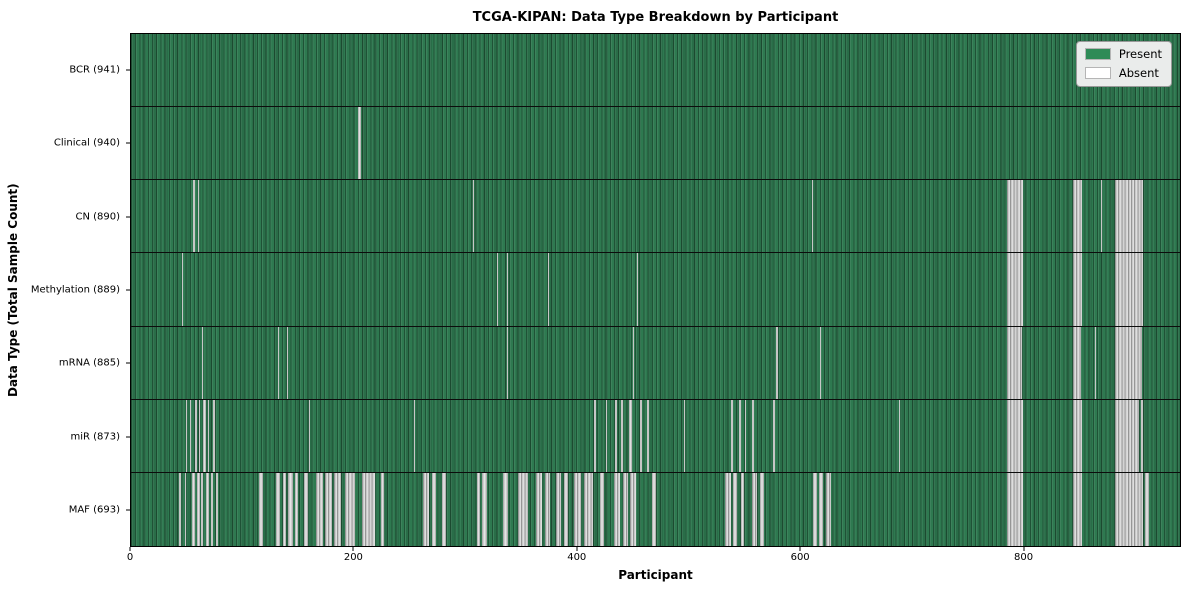 The width and height of the screenshot is (1200, 600). I want to click on row-bcr, so click(655, 71).